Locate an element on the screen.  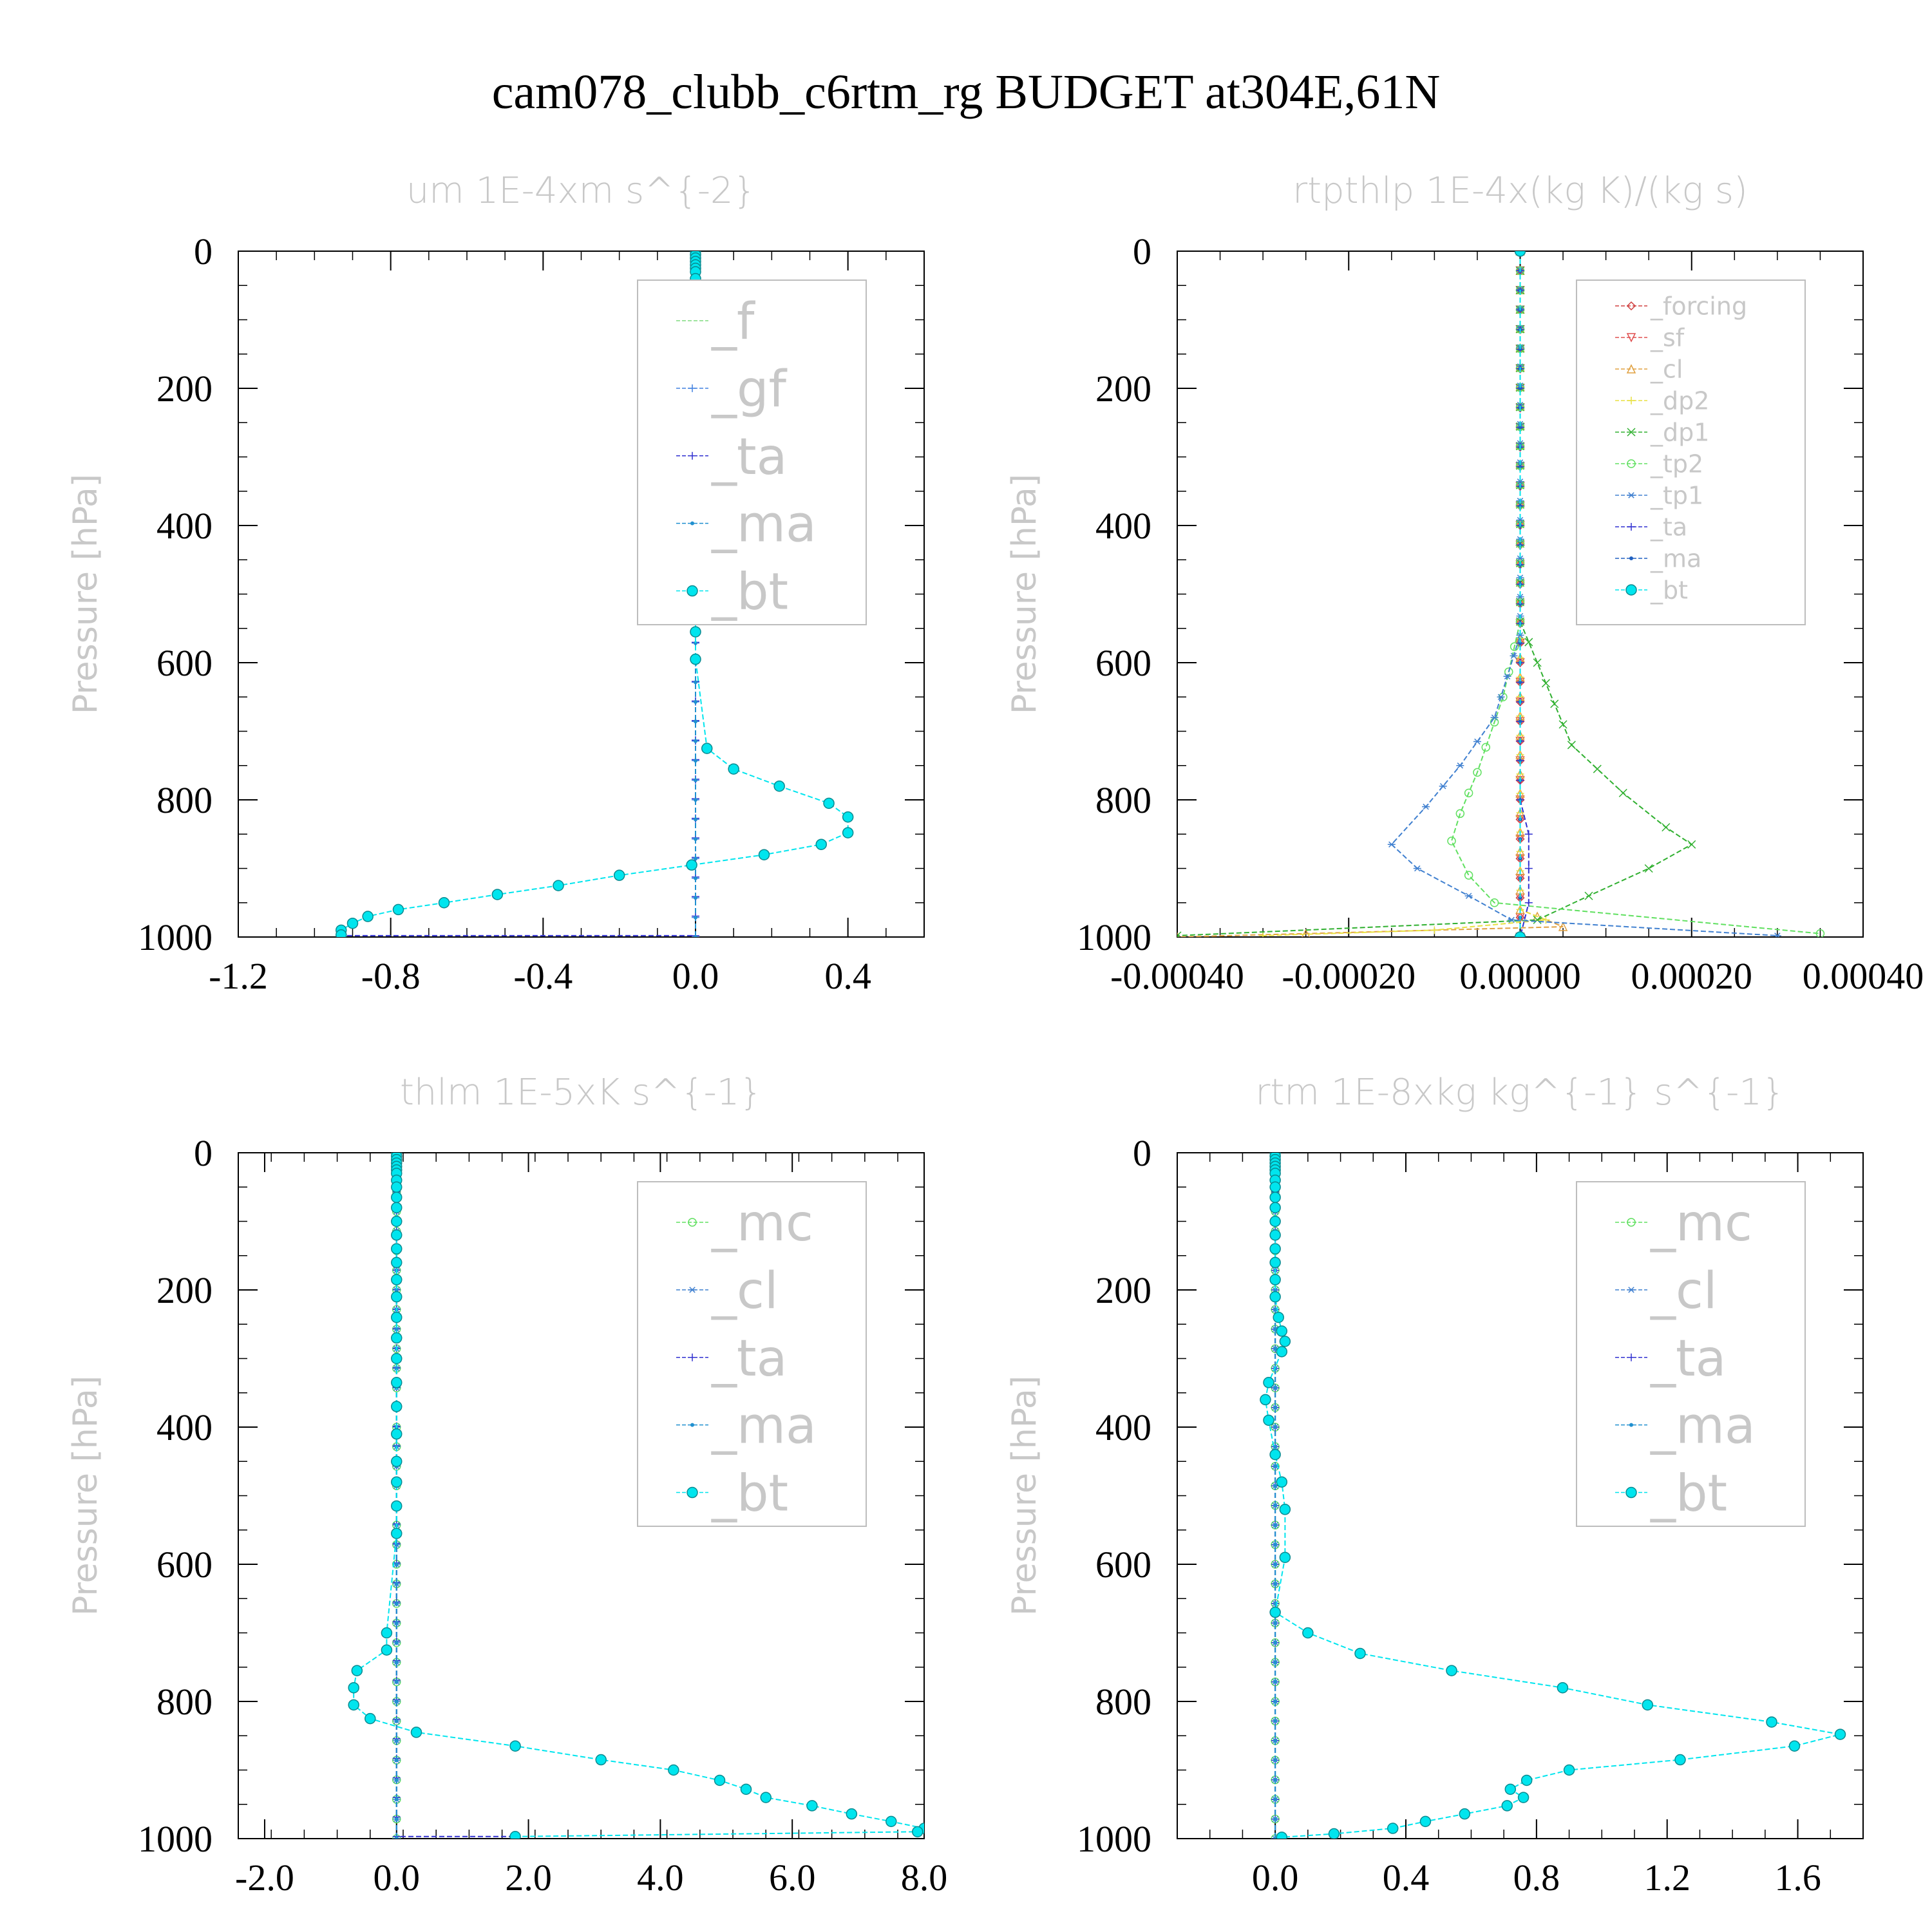
y-tick-label: 800 is located at coordinates (1123, 1702).